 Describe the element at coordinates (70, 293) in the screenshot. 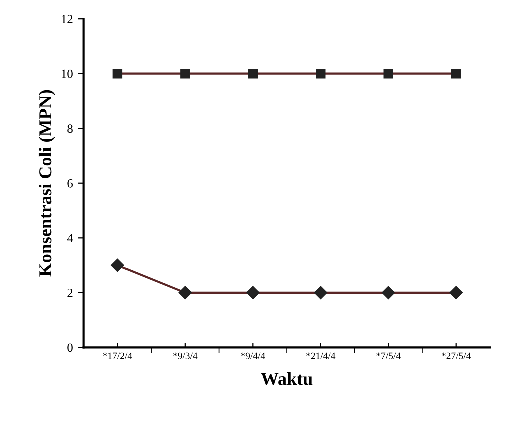

I see `y-tick-label: 2` at that location.